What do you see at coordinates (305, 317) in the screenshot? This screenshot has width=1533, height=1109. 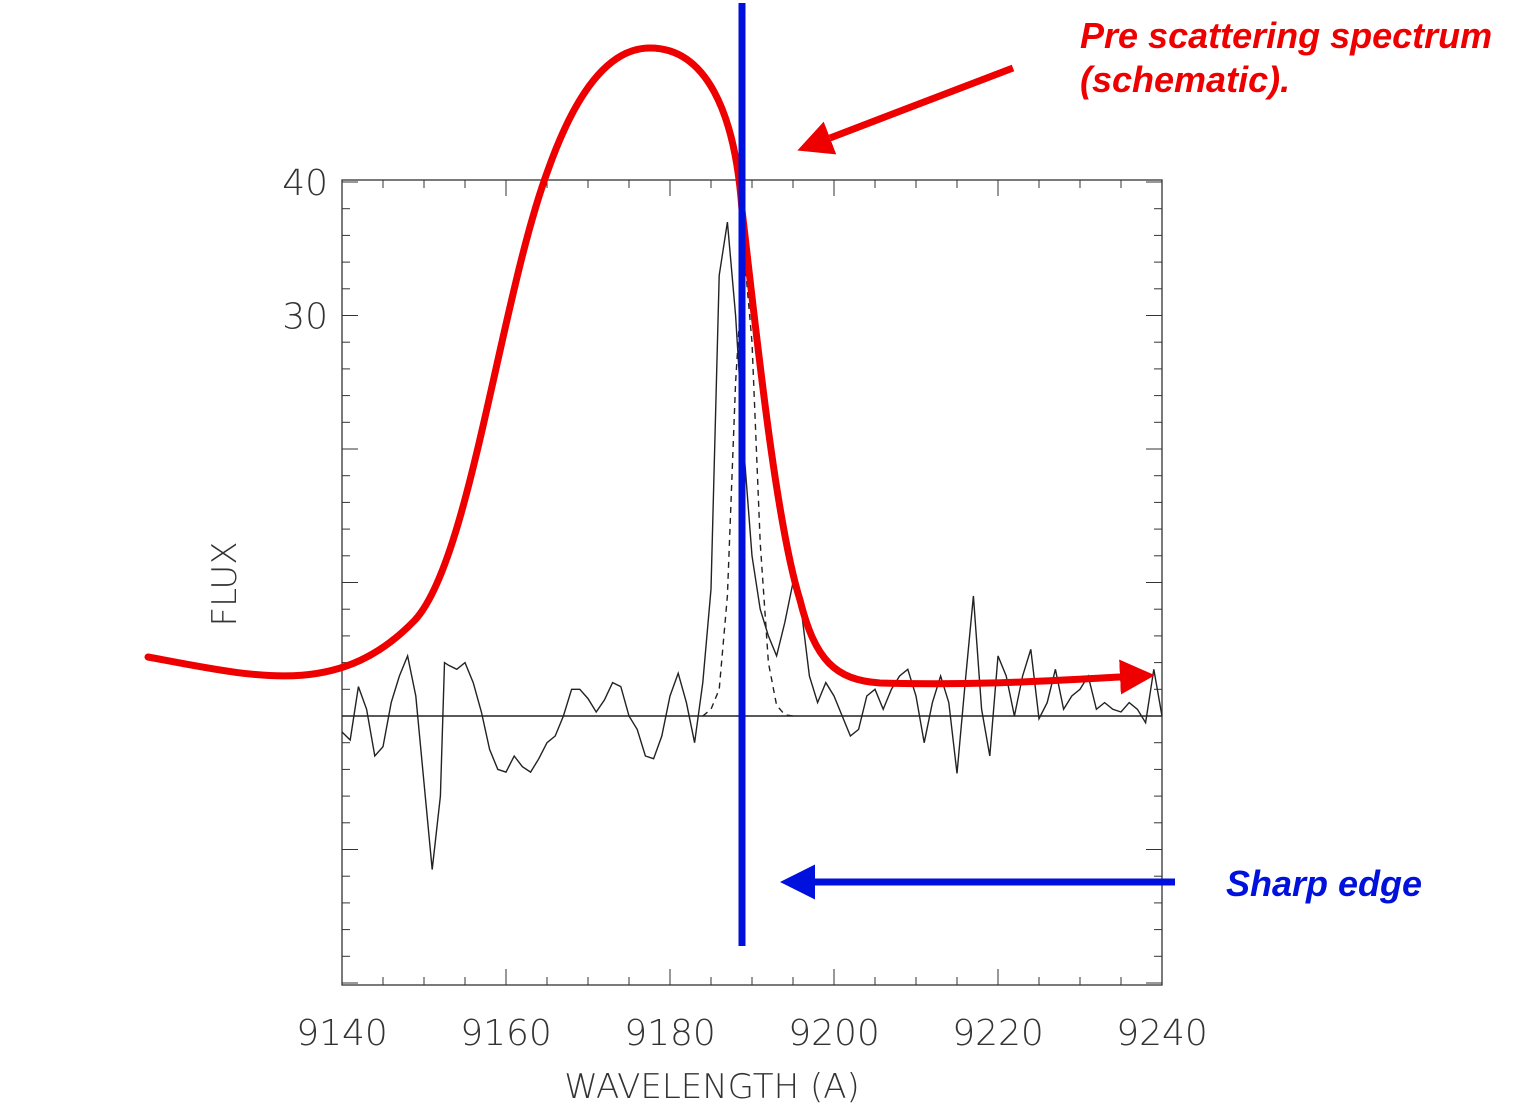 I see `y-tick-label: 30` at bounding box center [305, 317].